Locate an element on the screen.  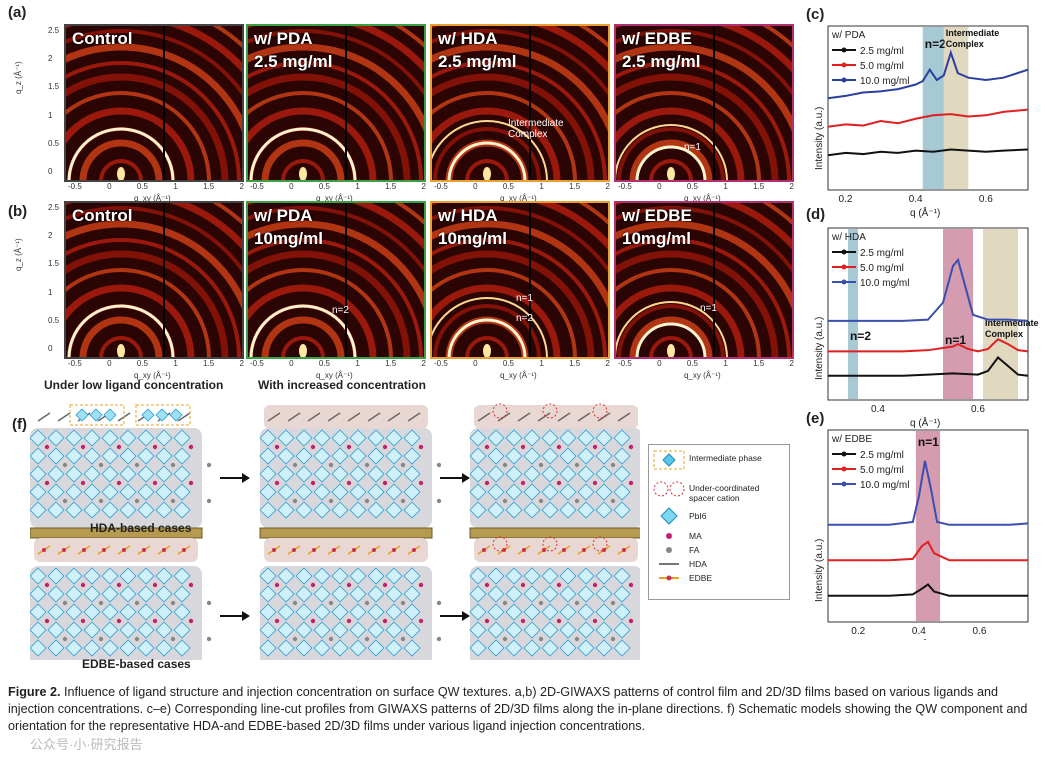
legend-label: 10.0 mg/ml is located at coordinates (884, 485).